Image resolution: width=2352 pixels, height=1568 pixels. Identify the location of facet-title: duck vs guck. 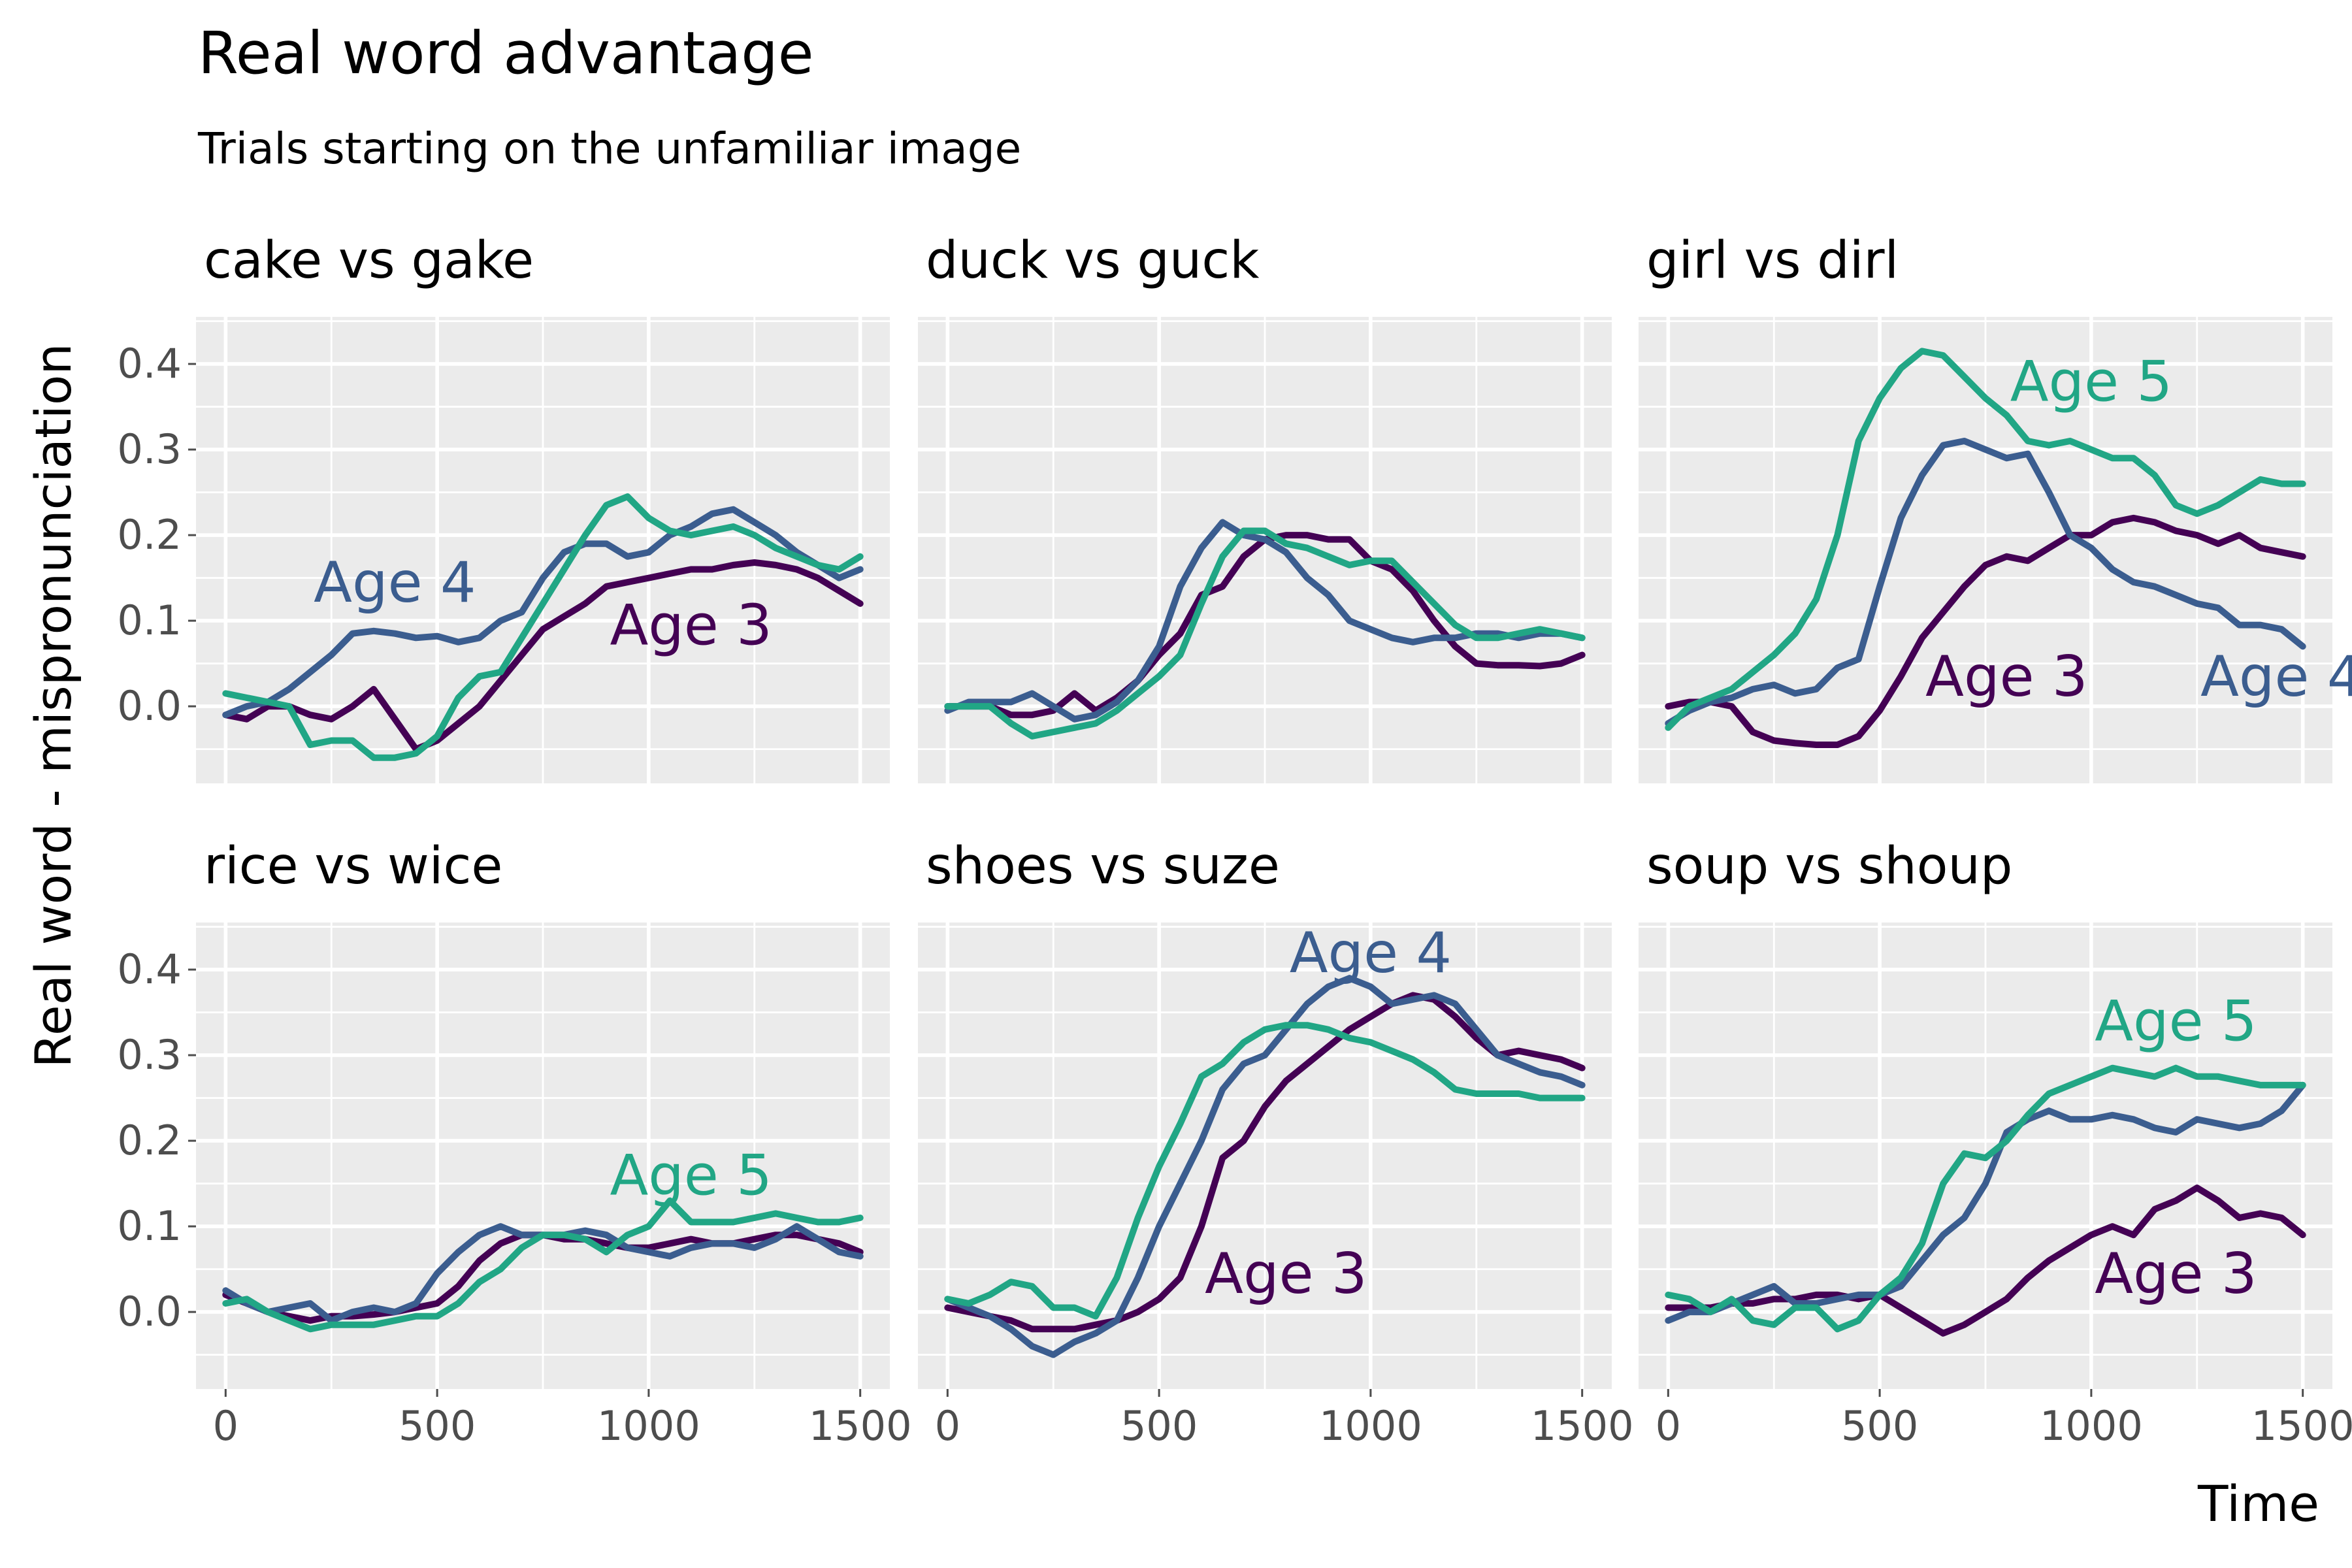
(1092, 260).